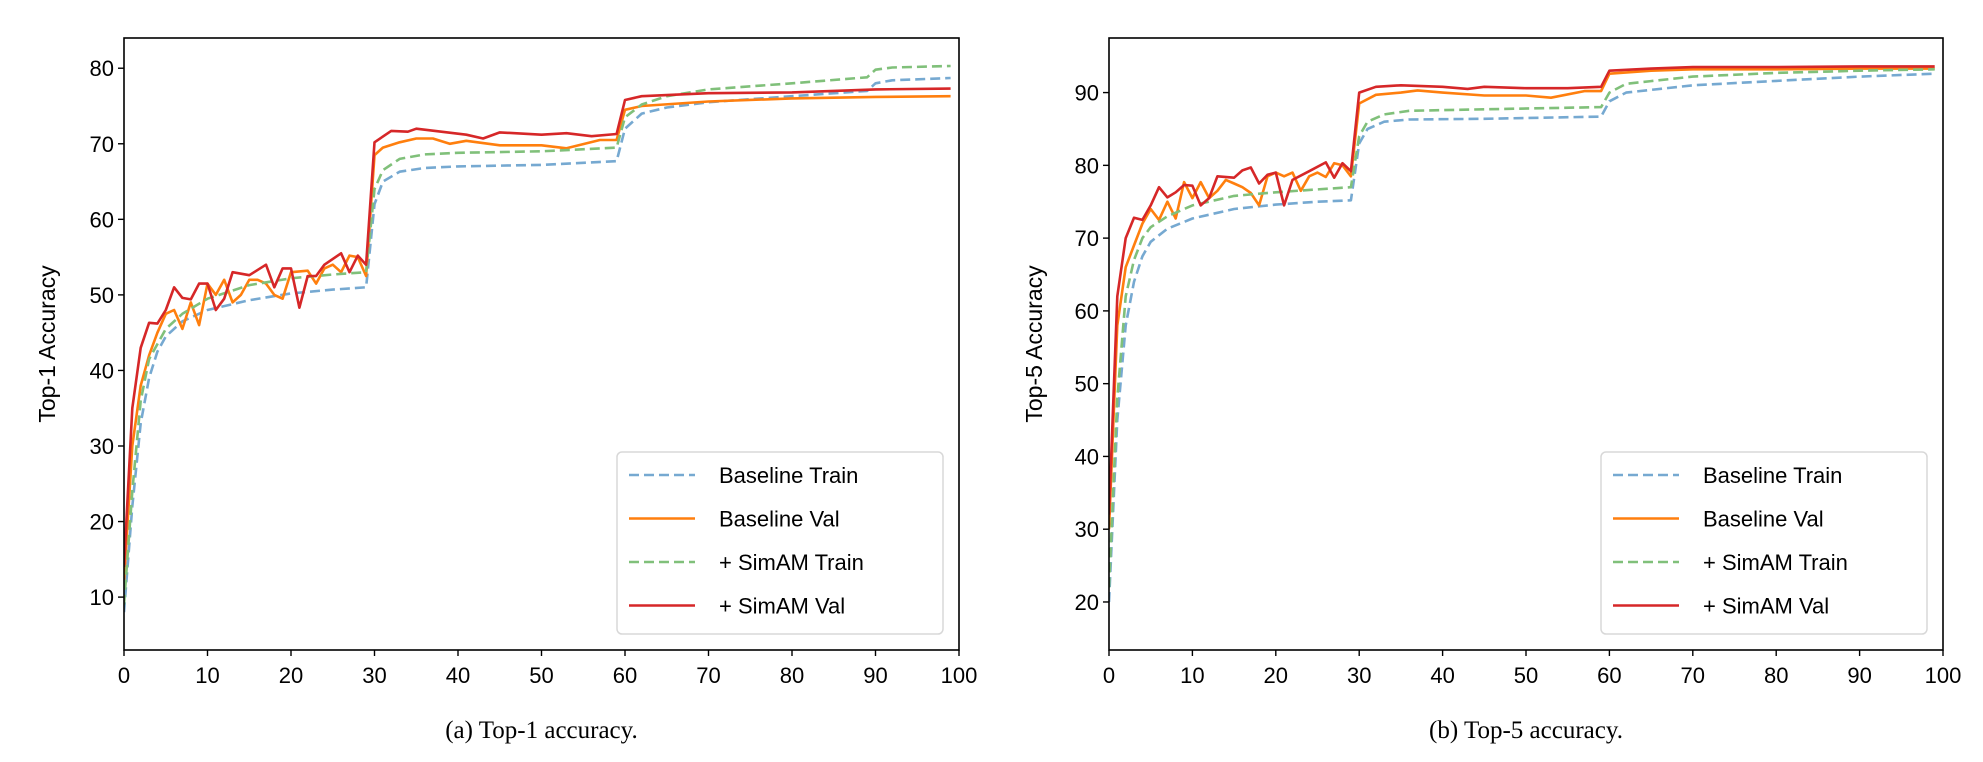  What do you see at coordinates (1526, 730) in the screenshot?
I see `figure-caption: (b) Top-5 accuracy.` at bounding box center [1526, 730].